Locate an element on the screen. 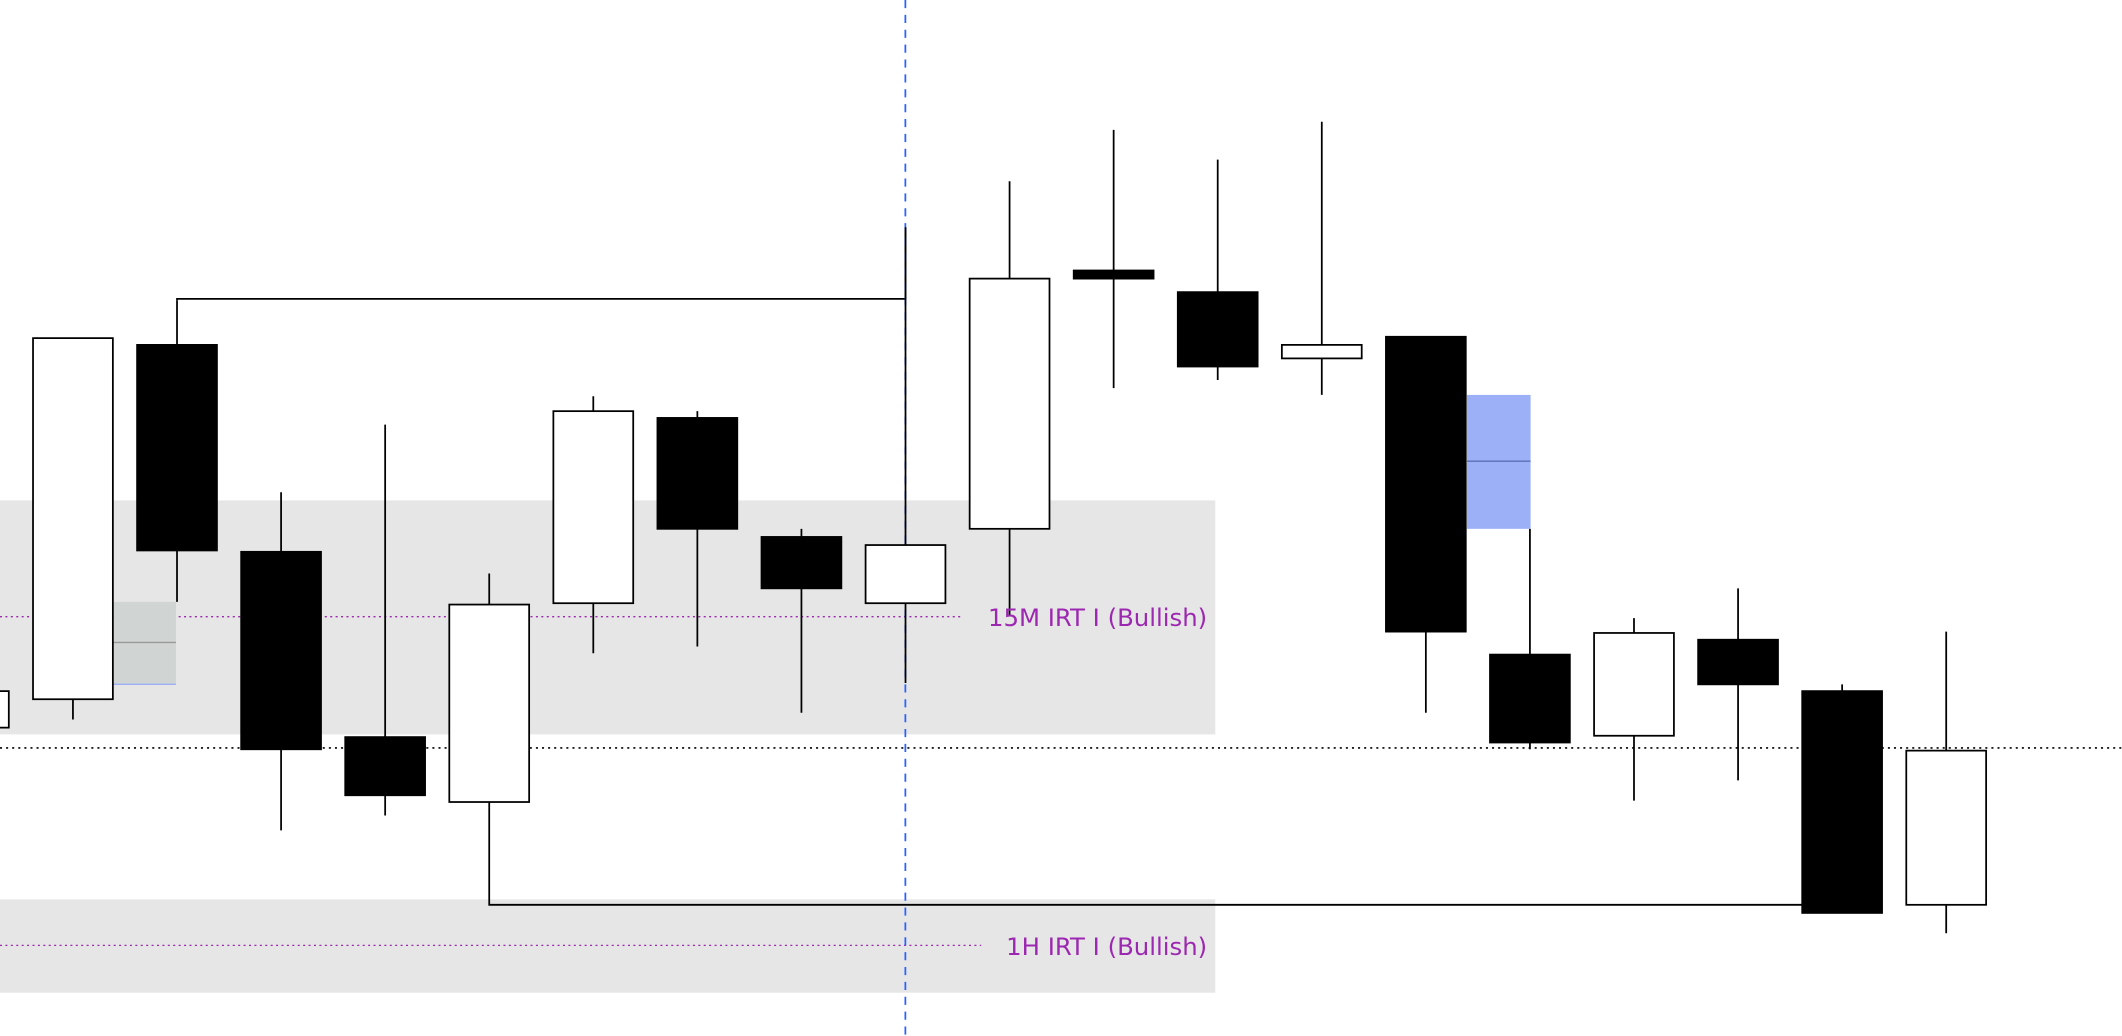  zone-label-15m: 15M IRT I (Bullish) is located at coordinates (1097, 617).